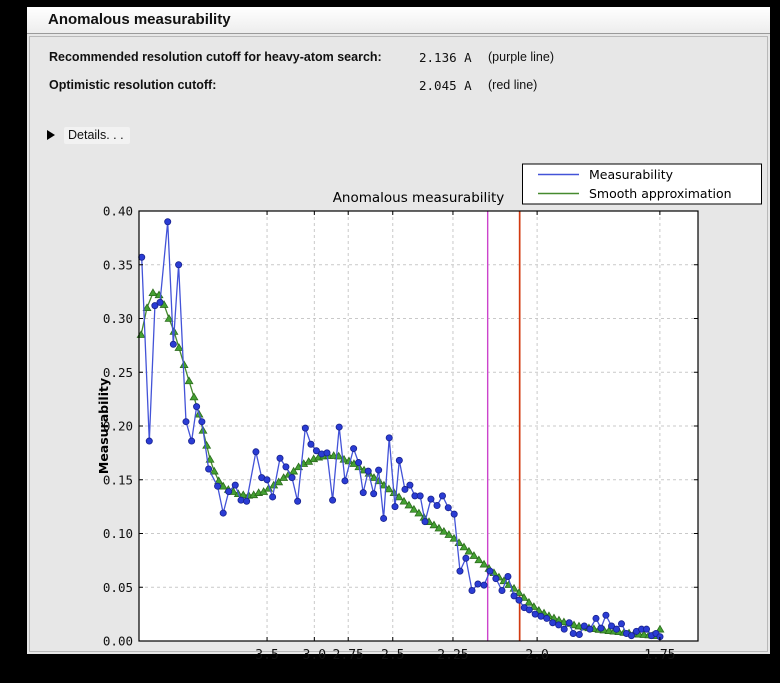 This screenshot has height=683, width=780. Describe the element at coordinates (118, 533) in the screenshot. I see `svg-text: 0.10` at that location.